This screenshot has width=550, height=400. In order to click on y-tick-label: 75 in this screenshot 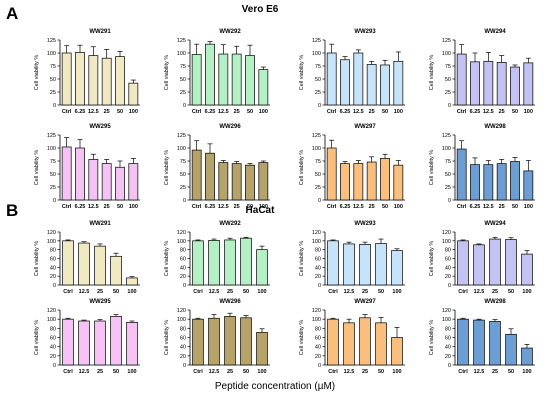, I will do `click(318, 67)`.